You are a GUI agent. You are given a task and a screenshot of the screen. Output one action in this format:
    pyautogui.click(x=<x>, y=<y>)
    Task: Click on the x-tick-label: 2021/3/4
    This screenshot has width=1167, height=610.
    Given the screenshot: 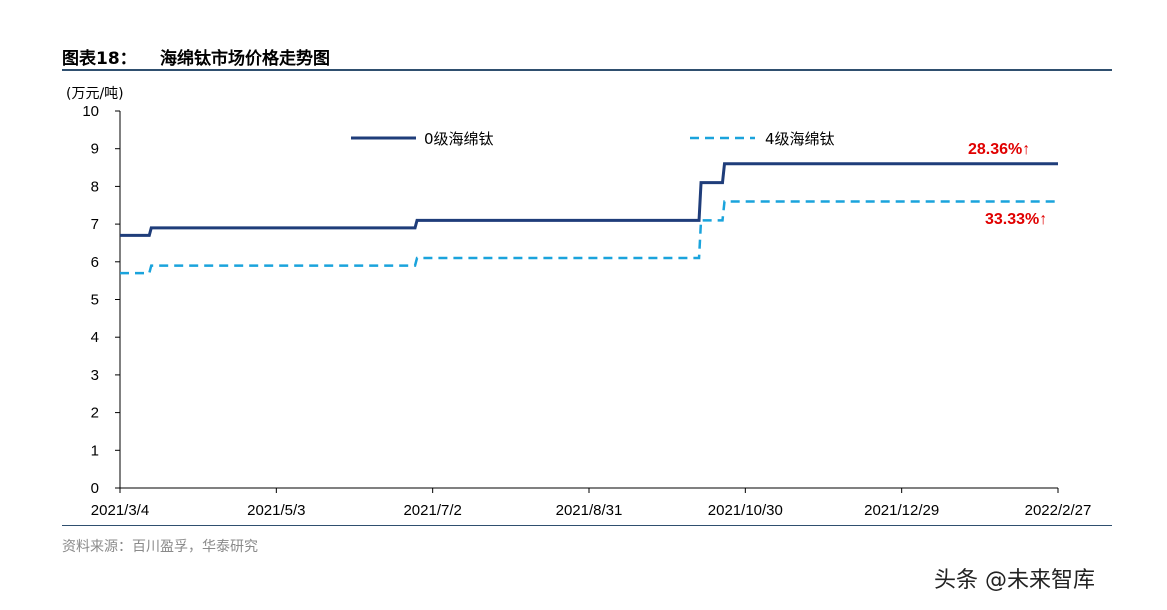 What is the action you would take?
    pyautogui.click(x=120, y=510)
    